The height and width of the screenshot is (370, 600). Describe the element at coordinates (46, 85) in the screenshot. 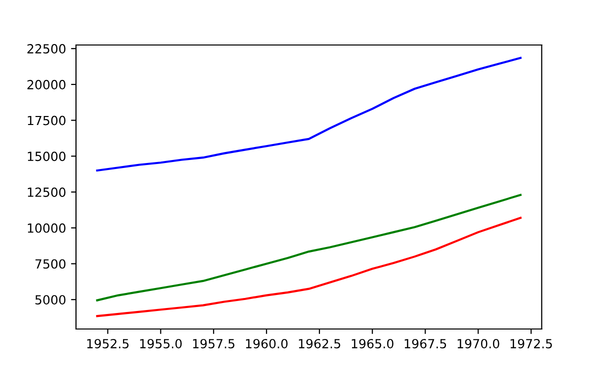

I see `y-tick-label: 20000` at that location.